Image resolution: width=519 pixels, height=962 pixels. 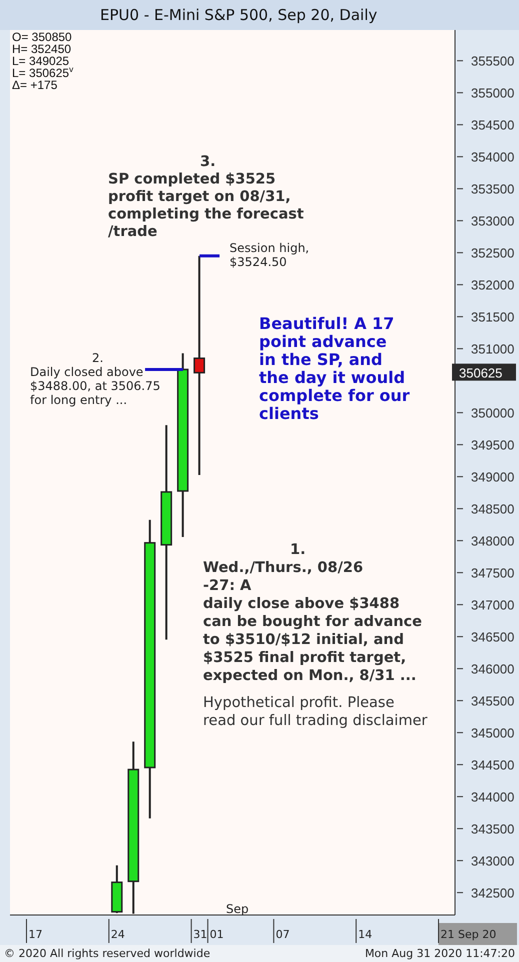 I want to click on x-tick-label: 24, so click(x=117, y=934).